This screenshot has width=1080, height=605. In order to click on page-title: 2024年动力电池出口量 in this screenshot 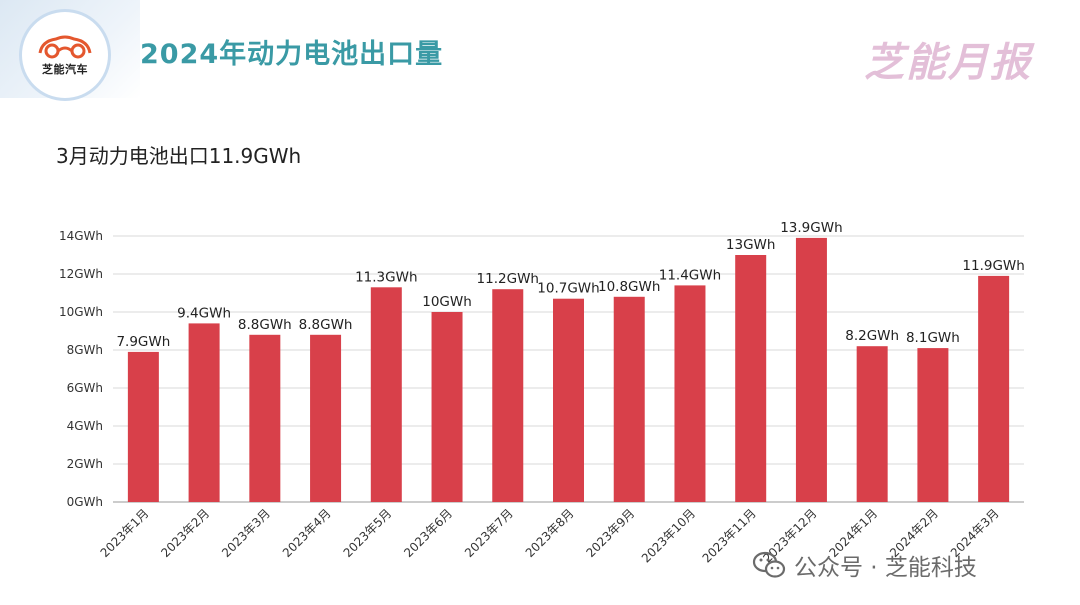, I will do `click(292, 54)`.